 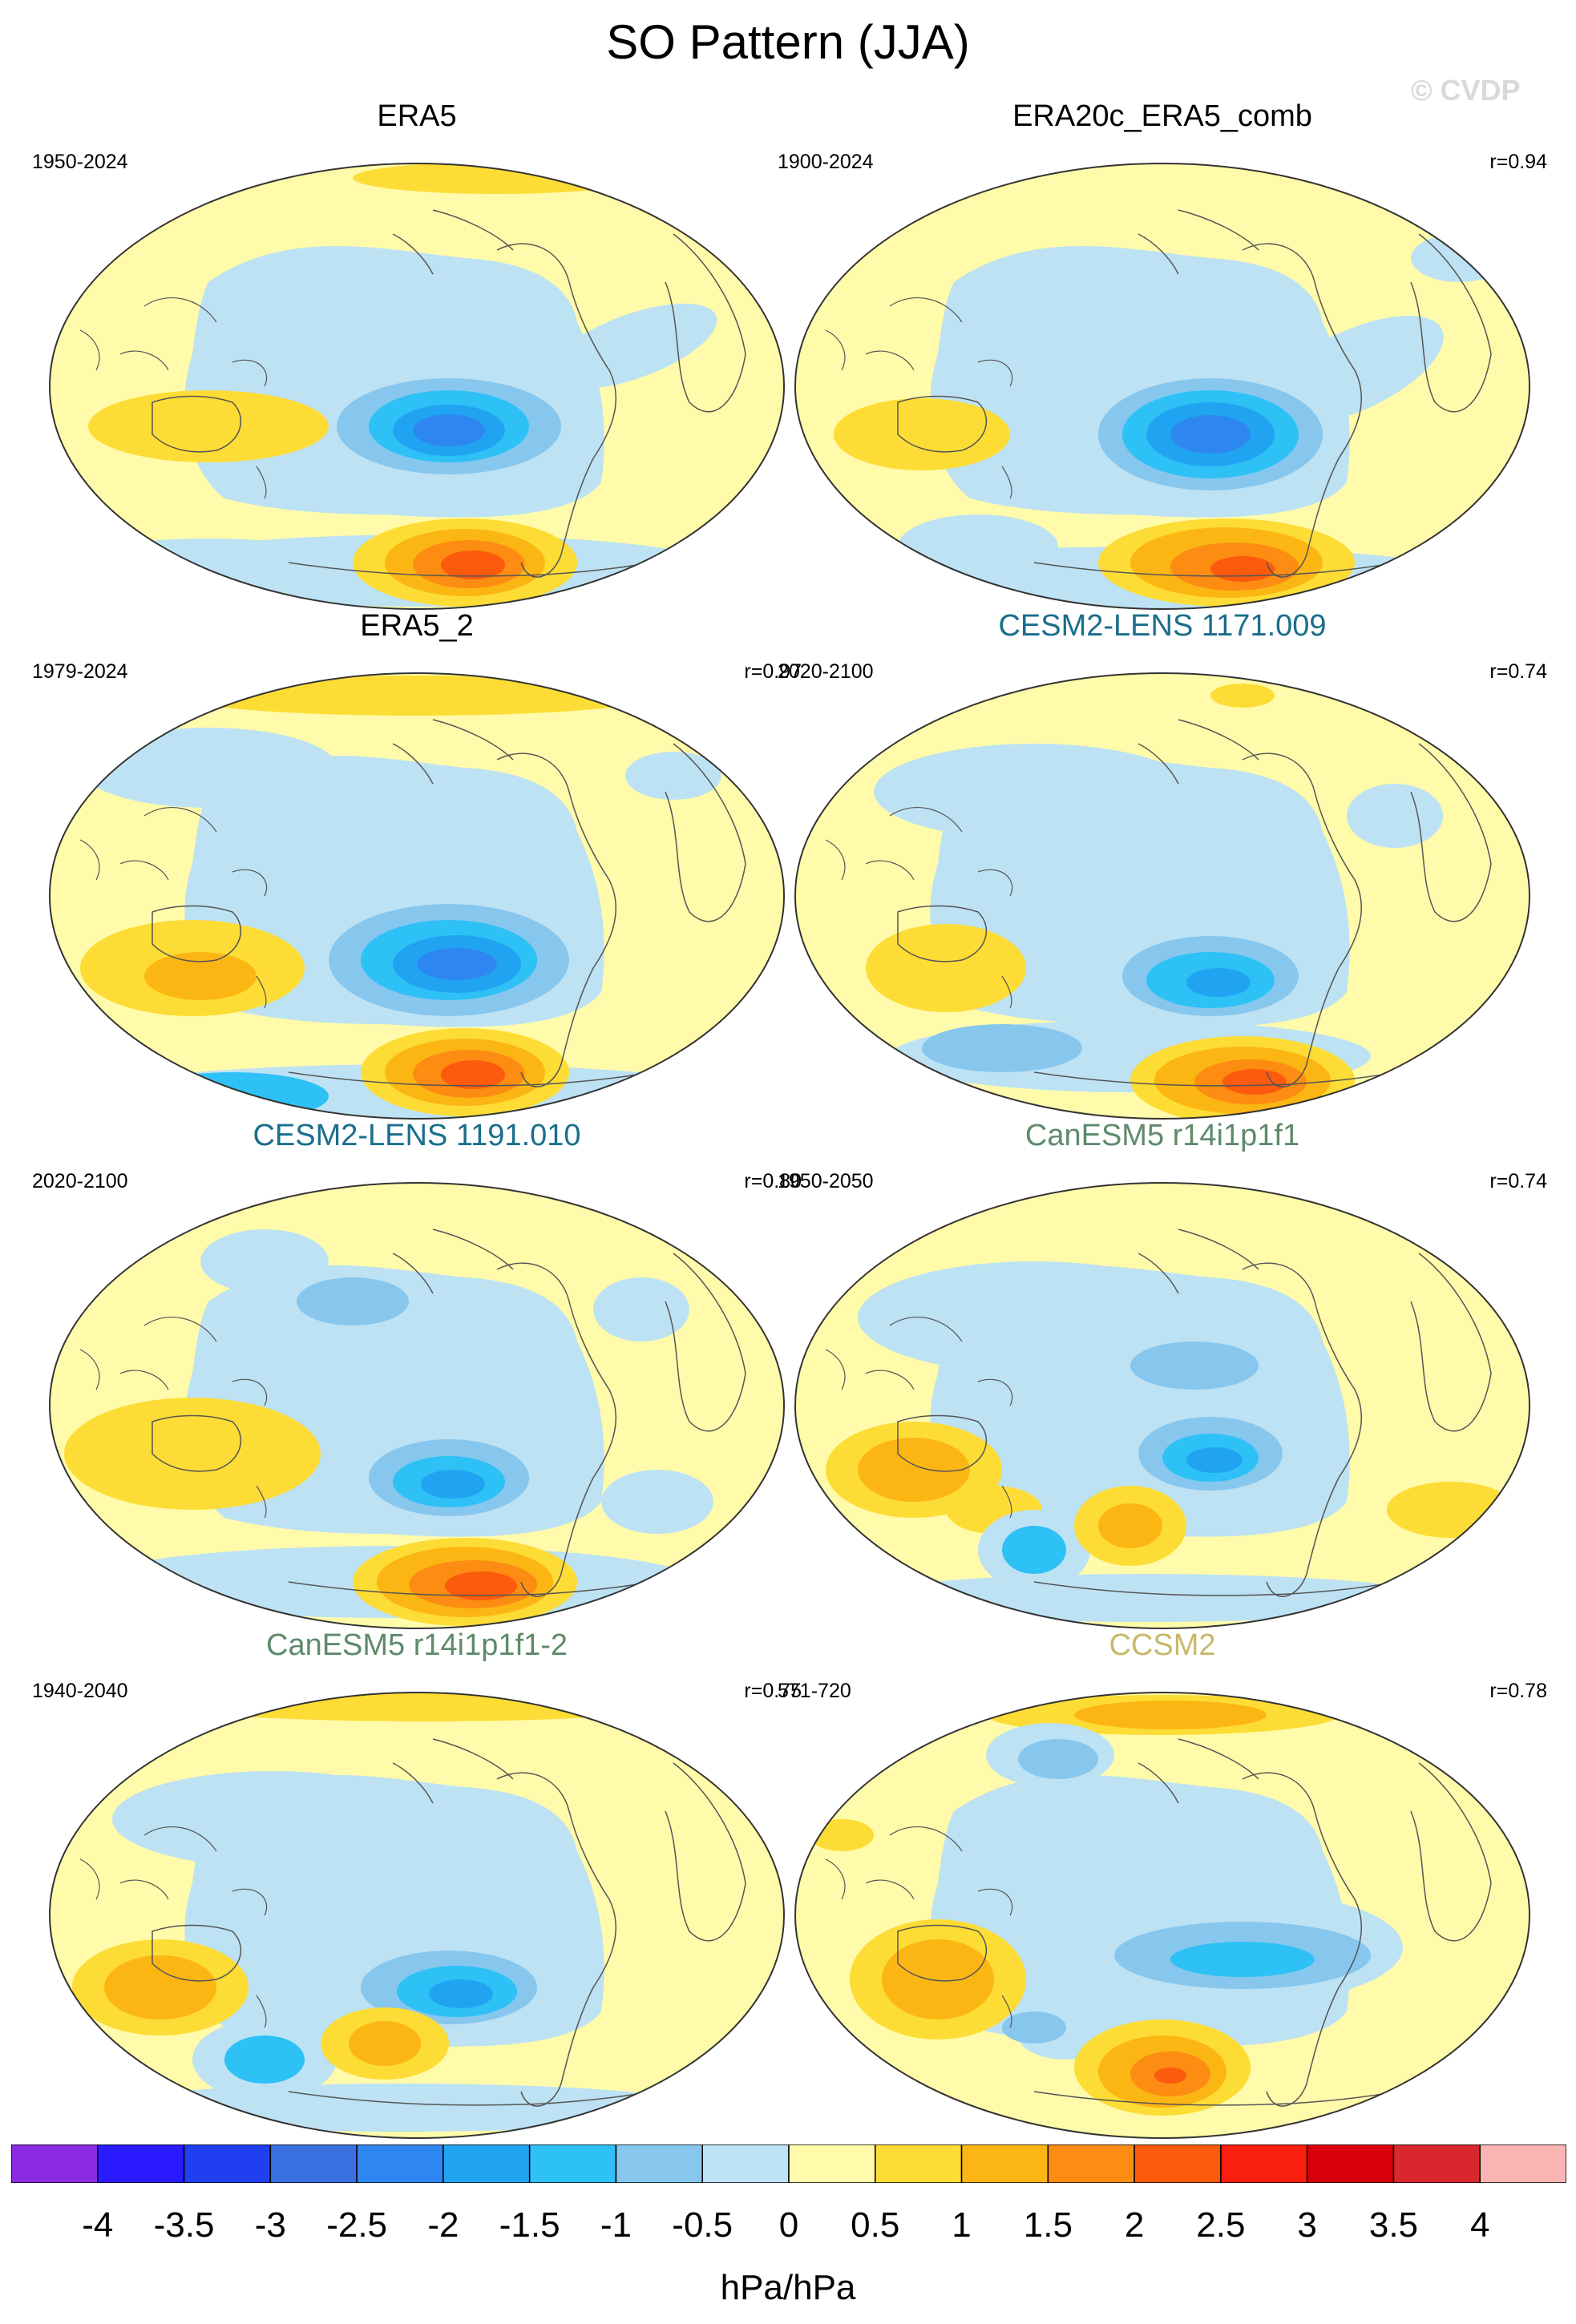 What do you see at coordinates (417, 1645) in the screenshot?
I see `panel-title: CanESM5 r14i1p1f1-2` at bounding box center [417, 1645].